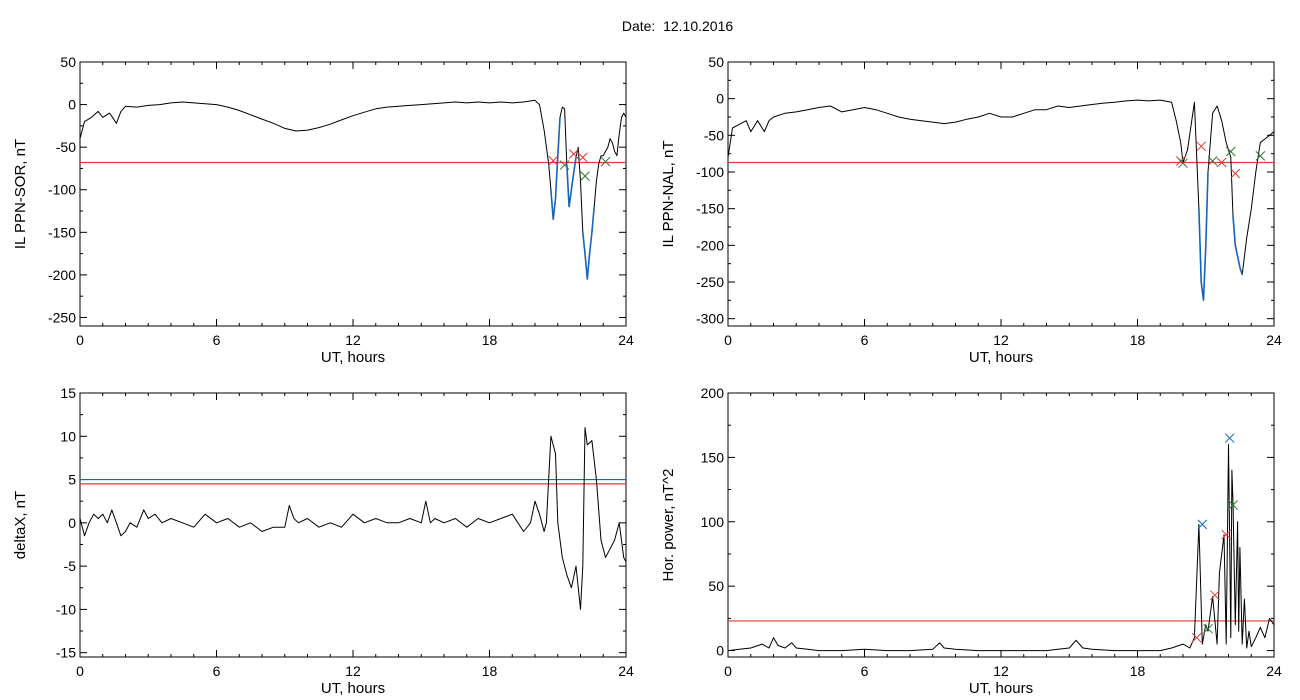 This screenshot has height=700, width=1300. What do you see at coordinates (68, 393) in the screenshot?
I see `y-tick-label: 15` at bounding box center [68, 393].